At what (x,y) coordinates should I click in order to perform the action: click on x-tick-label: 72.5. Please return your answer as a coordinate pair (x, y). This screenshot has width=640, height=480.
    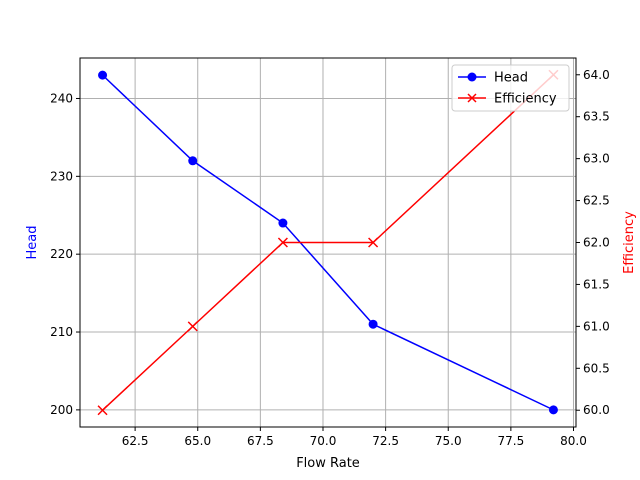
    Looking at the image, I should click on (385, 441).